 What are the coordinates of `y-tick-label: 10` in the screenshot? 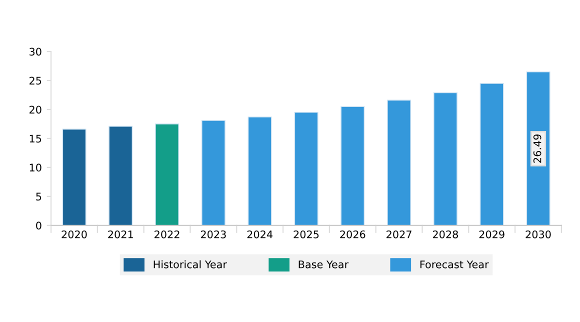 It's located at (36, 168).